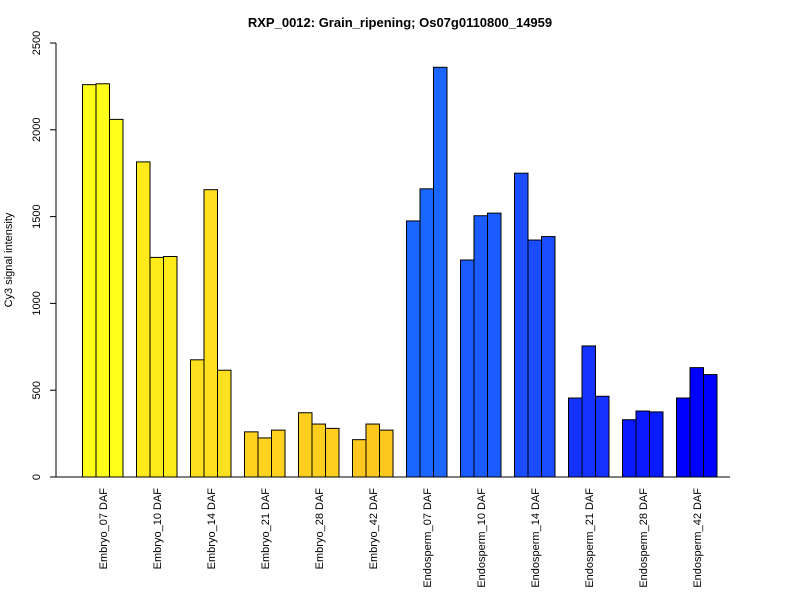  I want to click on x-category-label: Embryo_14 DAF, so click(212, 529).